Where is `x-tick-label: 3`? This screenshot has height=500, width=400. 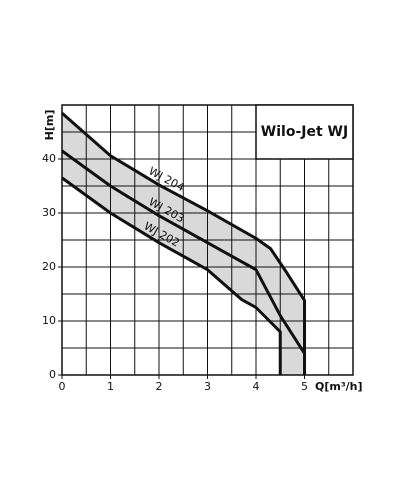
x-tick-label: 3 is located at coordinates (207, 386).